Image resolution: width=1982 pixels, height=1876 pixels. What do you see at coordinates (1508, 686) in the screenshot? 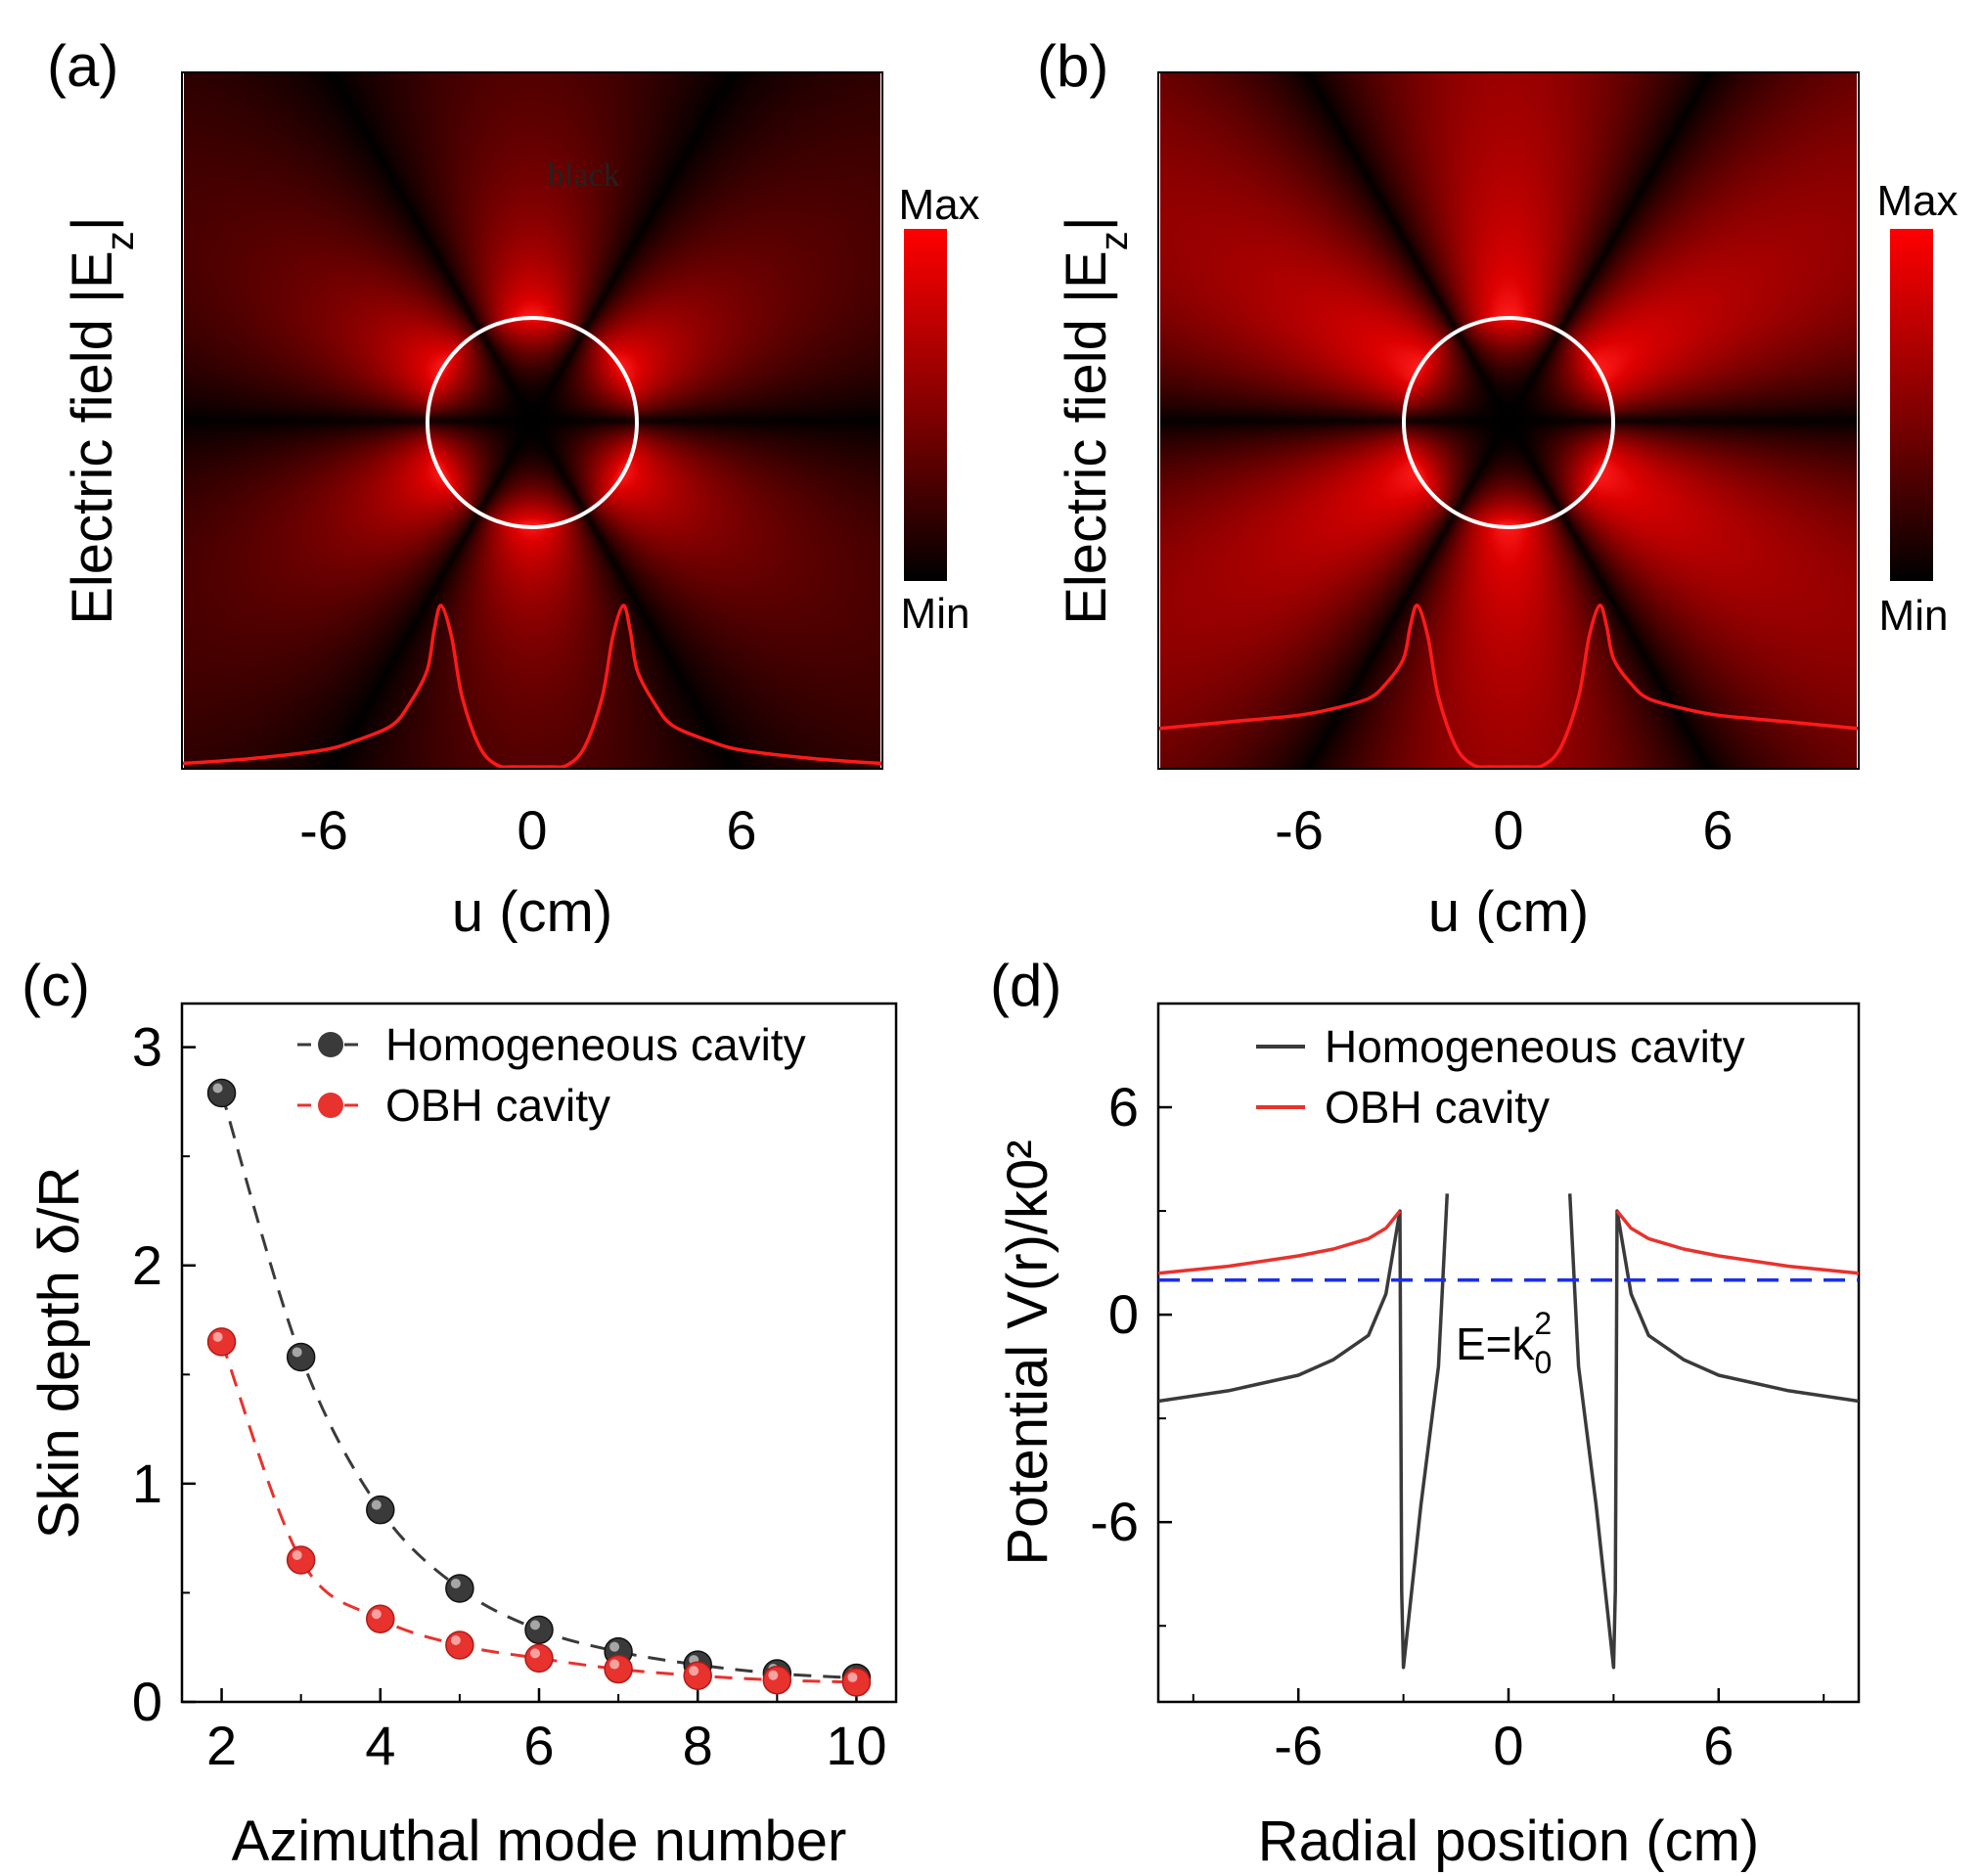
I see `panel-b-field-profile` at bounding box center [1508, 686].